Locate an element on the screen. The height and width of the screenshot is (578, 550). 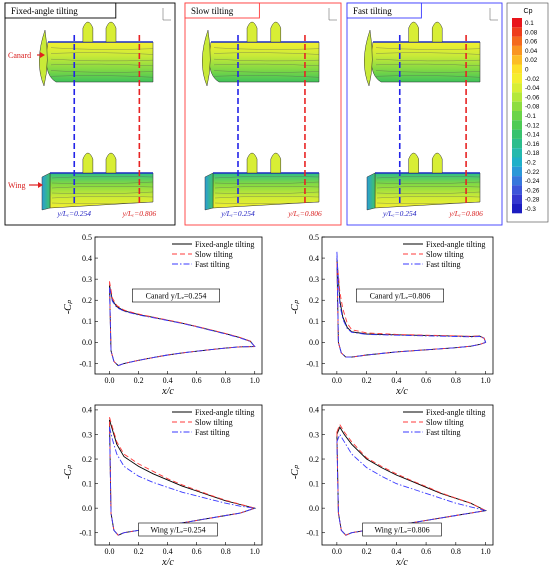
arrowhead is located at coordinates (40, 185).